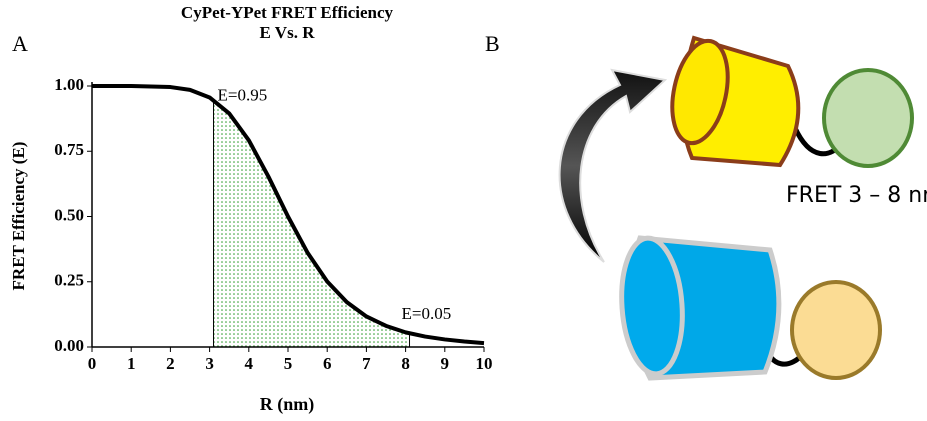 This screenshot has width=927, height=421. Describe the element at coordinates (652, 306) in the screenshot. I see `cypet-face` at that location.